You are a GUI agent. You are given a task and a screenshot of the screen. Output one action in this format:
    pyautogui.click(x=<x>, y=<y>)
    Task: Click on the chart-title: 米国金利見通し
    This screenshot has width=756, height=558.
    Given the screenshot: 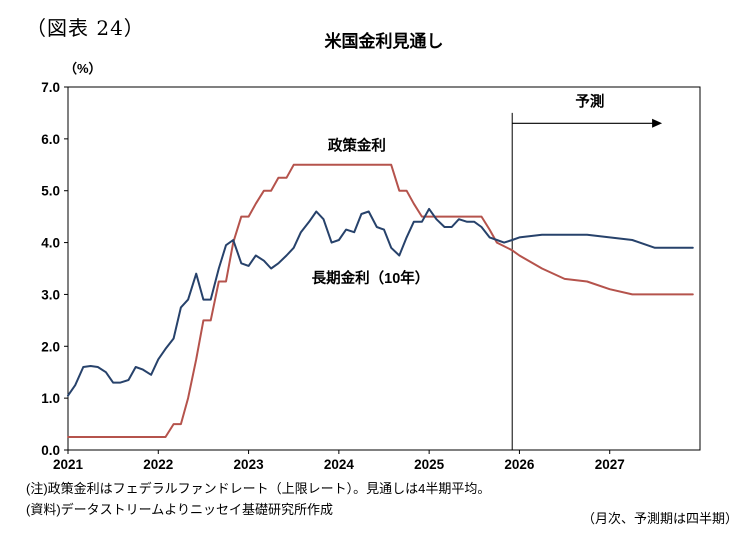 What is the action you would take?
    pyautogui.click(x=384, y=41)
    